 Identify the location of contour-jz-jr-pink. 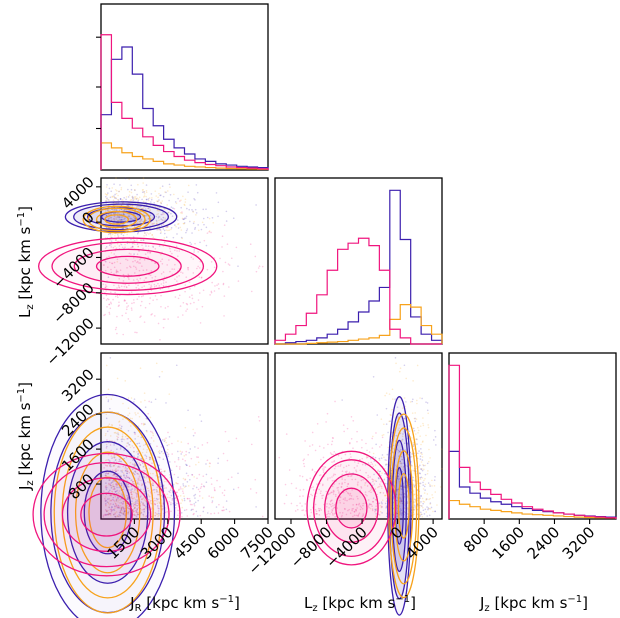
(106, 514).